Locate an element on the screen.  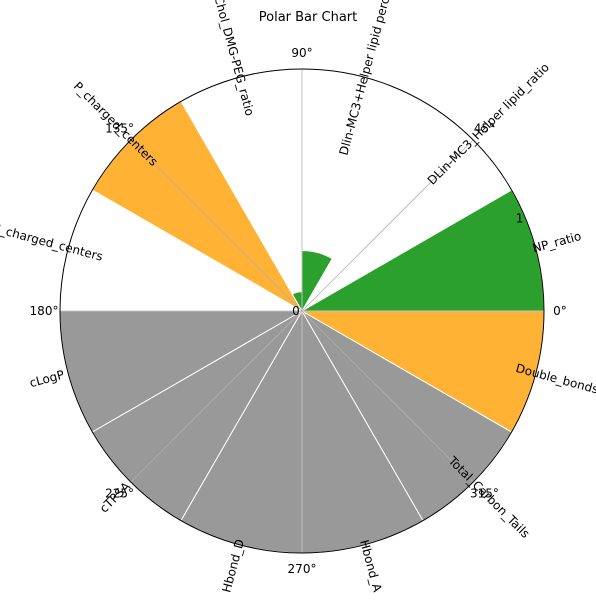
angle-tick-label: 180° is located at coordinates (44, 311).